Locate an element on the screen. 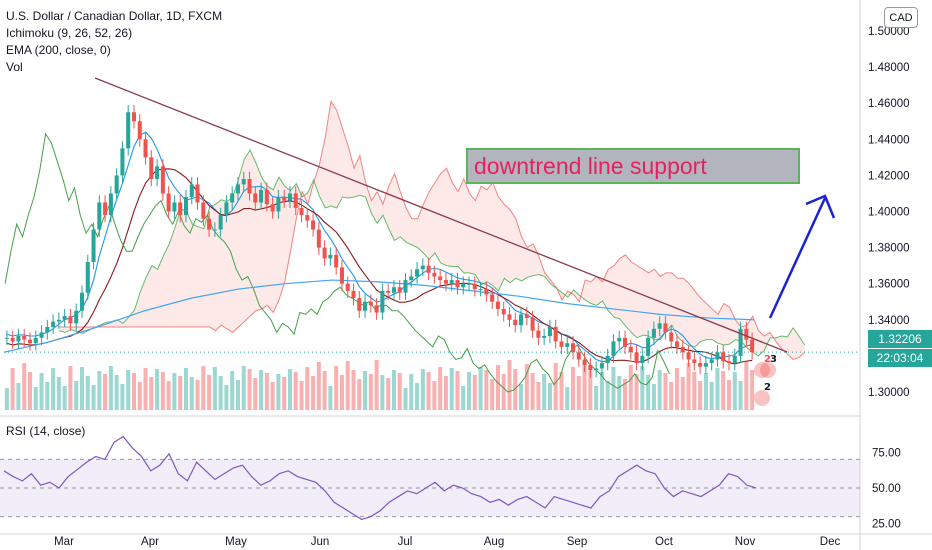 The height and width of the screenshot is (550, 932). event-mark-label: 2 is located at coordinates (767, 387).